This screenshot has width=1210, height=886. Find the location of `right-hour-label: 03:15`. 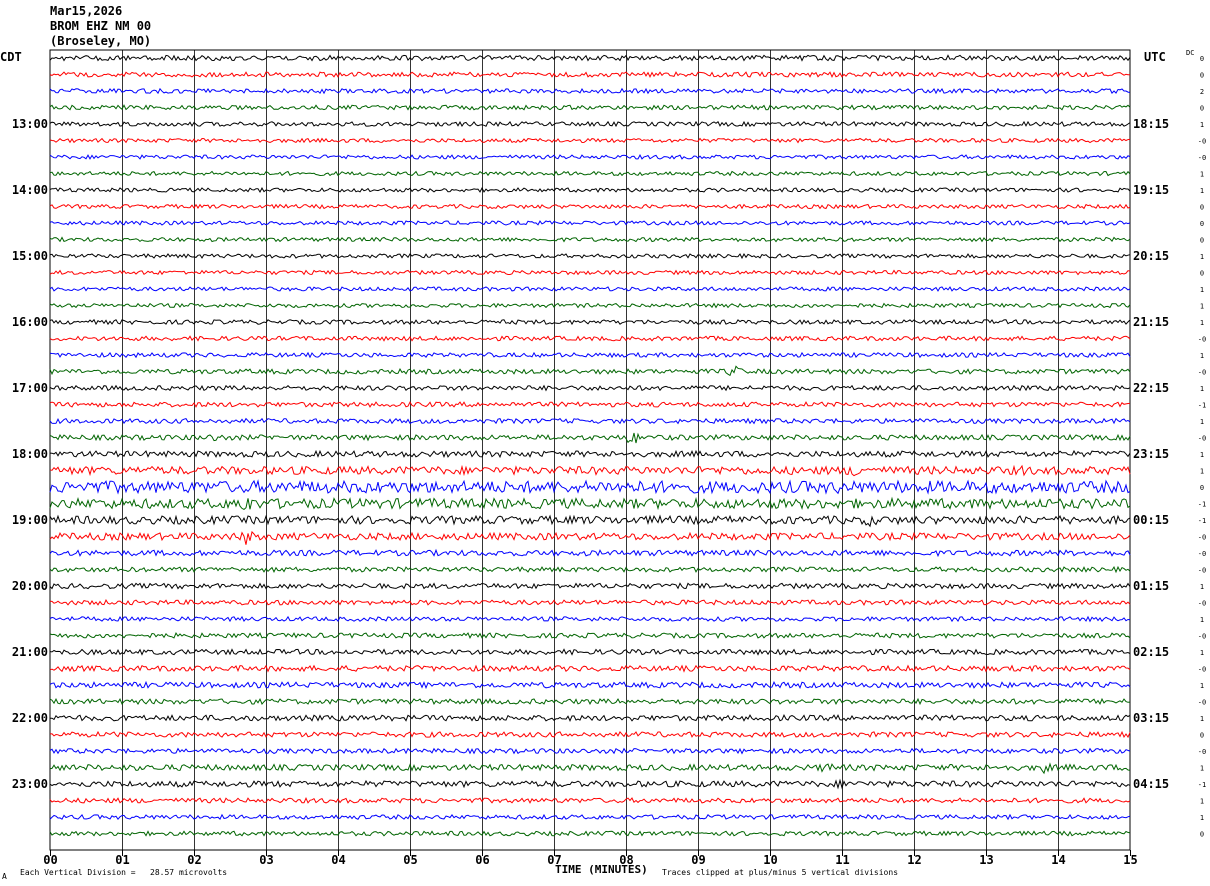

right-hour-label: 03:15 is located at coordinates (1151, 718).